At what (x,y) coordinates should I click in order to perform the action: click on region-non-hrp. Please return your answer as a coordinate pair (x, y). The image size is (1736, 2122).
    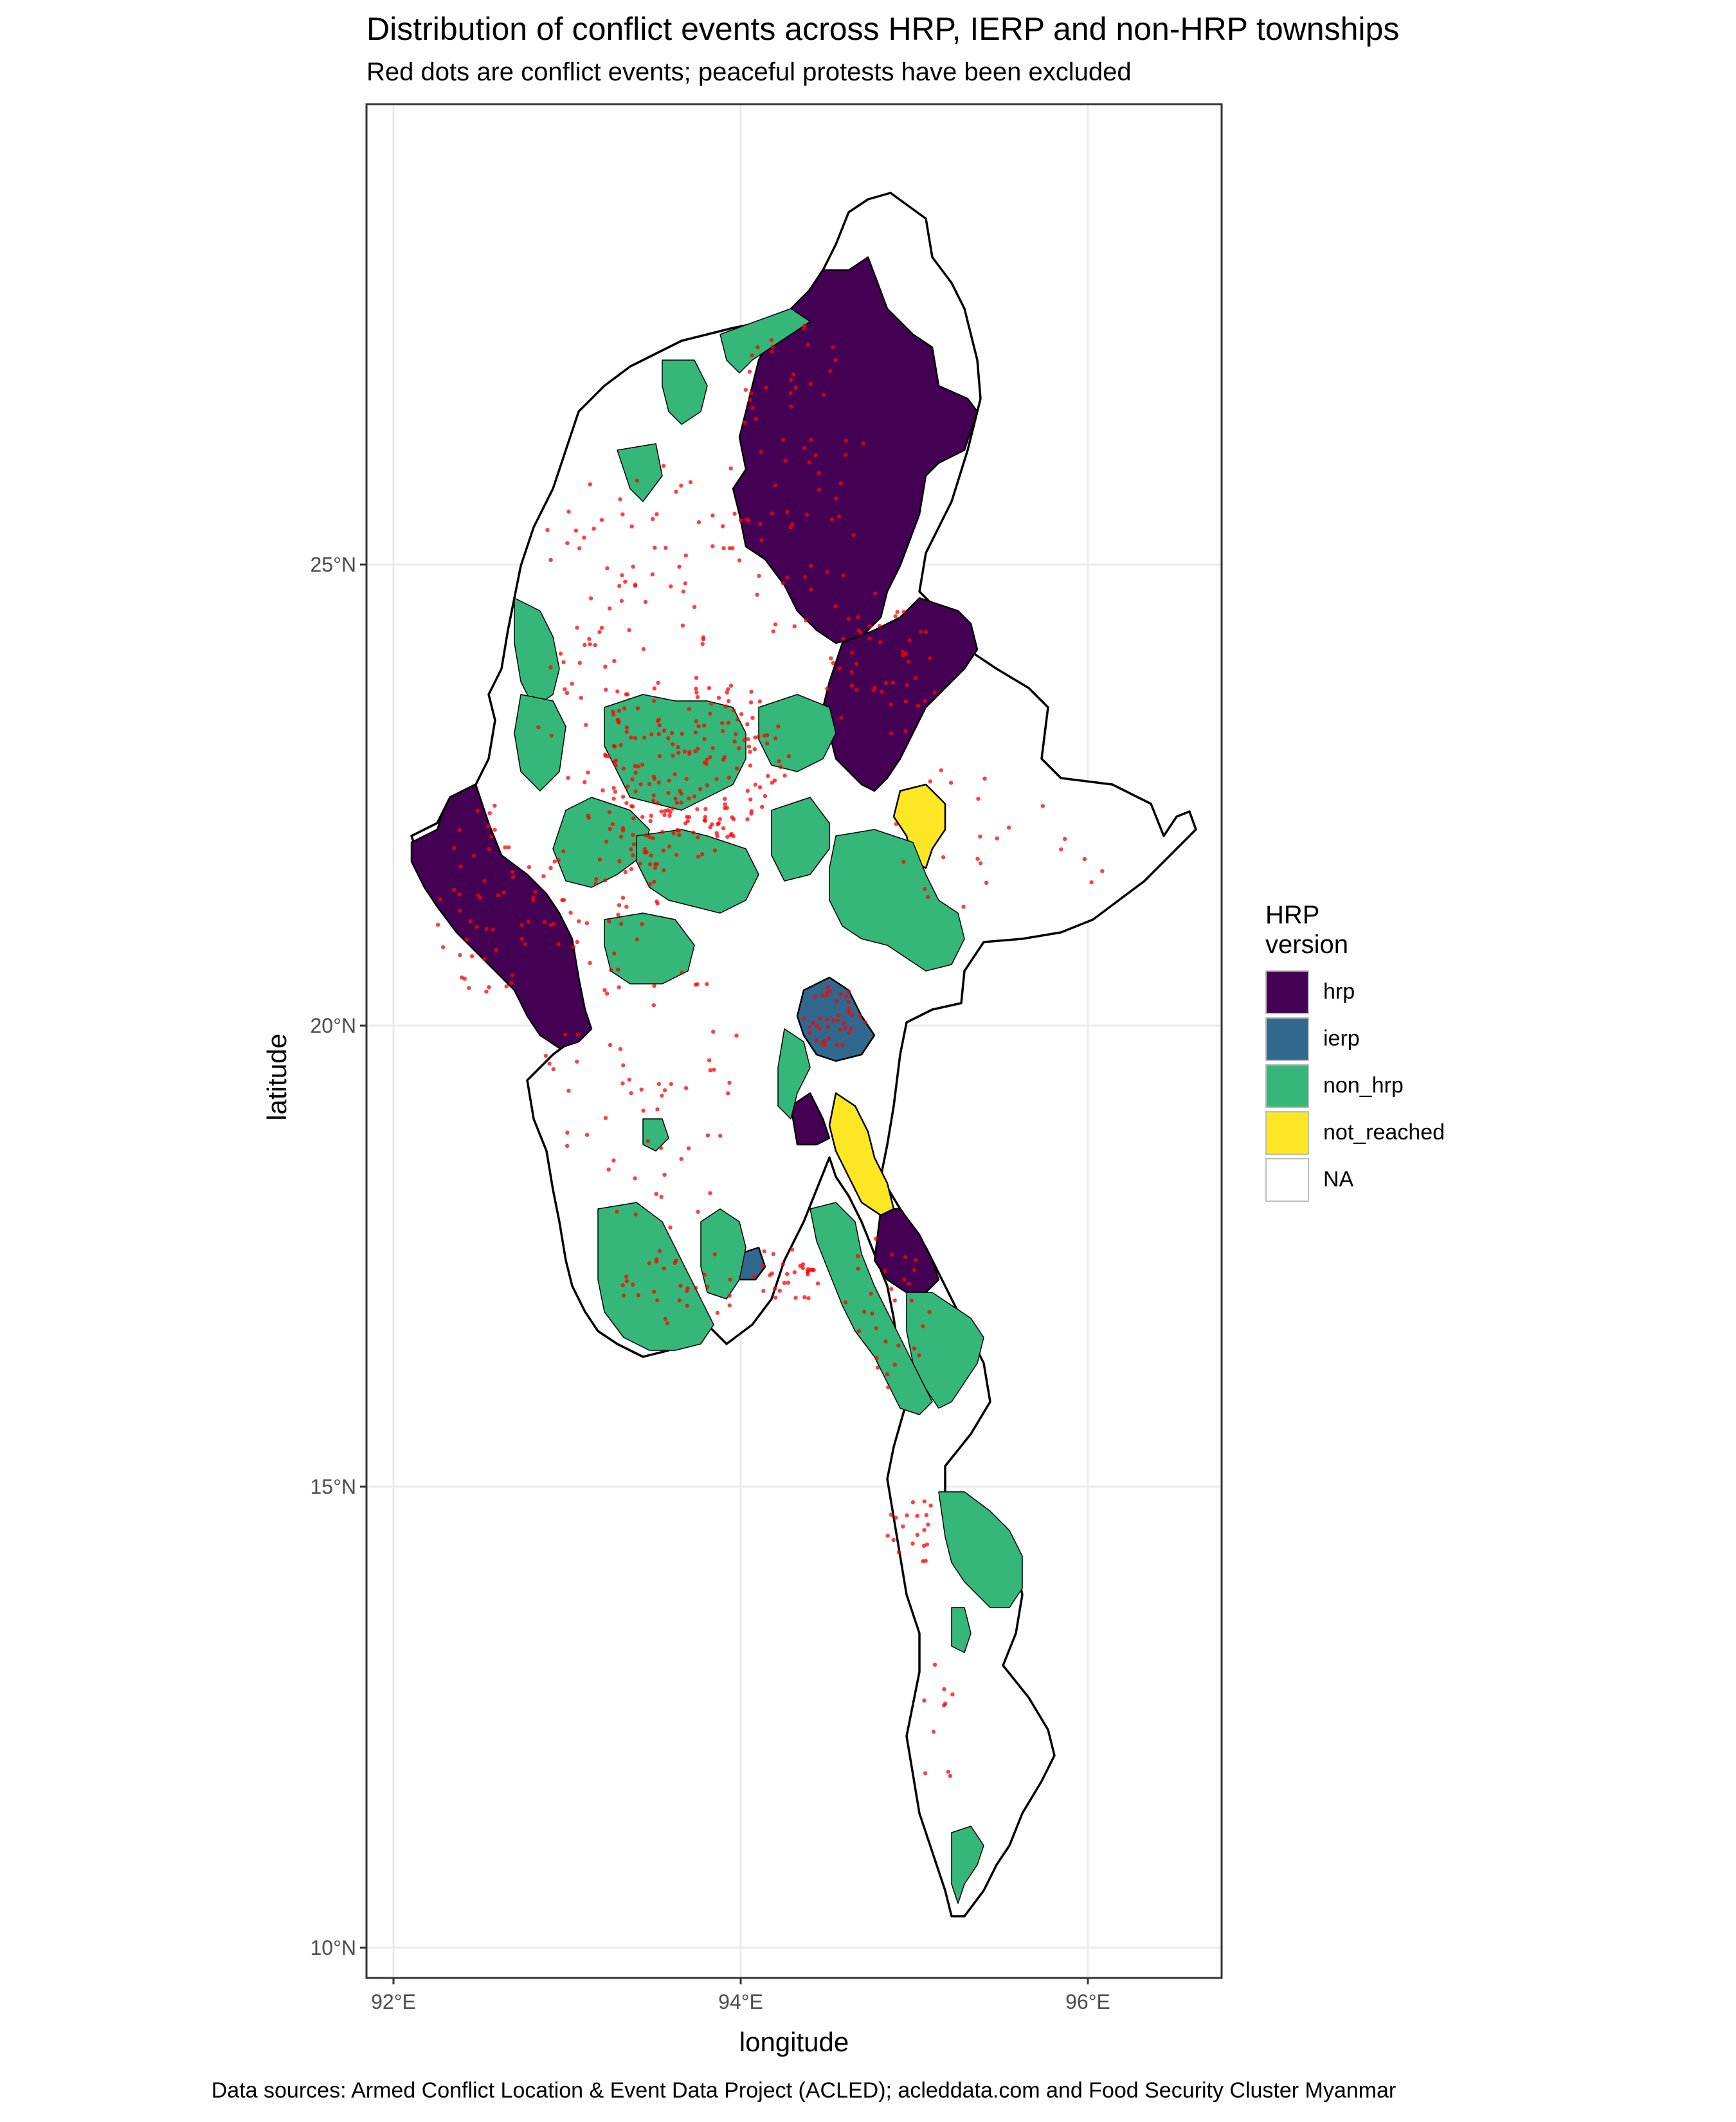
    Looking at the image, I should click on (800, 840).